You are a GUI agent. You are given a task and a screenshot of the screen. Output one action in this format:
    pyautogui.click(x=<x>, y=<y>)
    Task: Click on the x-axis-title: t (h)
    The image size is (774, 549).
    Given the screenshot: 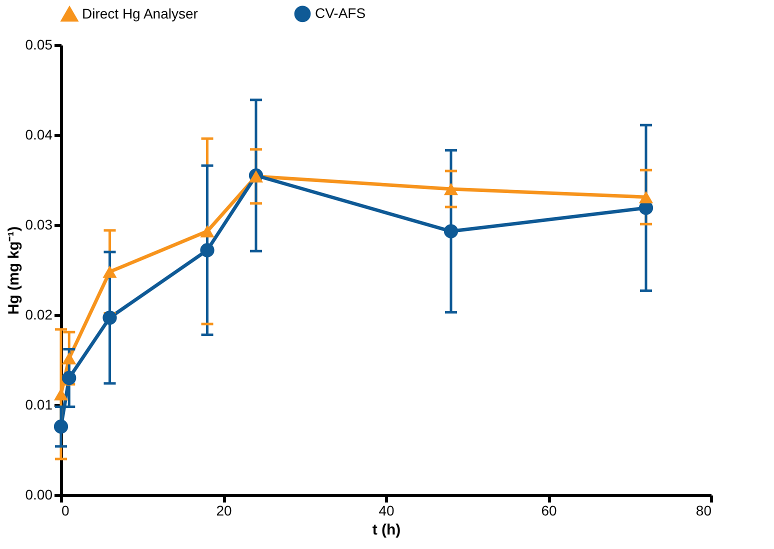 What is the action you would take?
    pyautogui.click(x=386, y=530)
    